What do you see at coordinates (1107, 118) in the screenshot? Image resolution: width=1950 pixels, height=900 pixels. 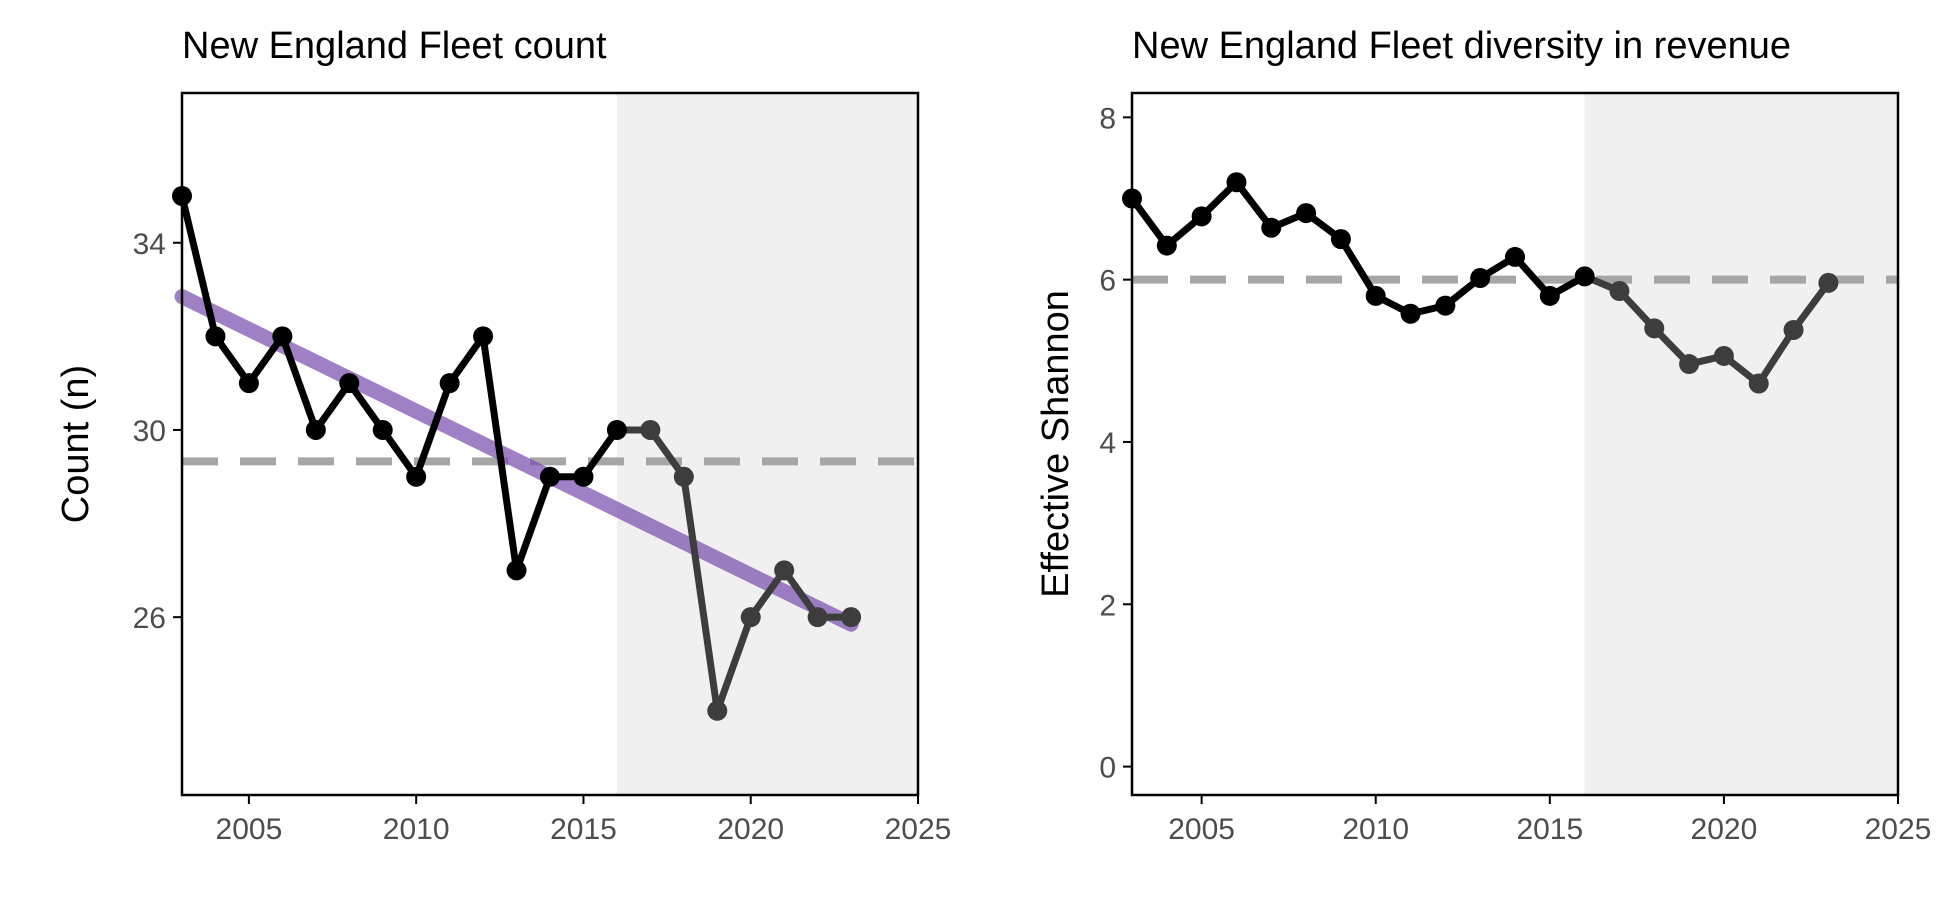 I see `y-tick-label: 8` at bounding box center [1107, 118].